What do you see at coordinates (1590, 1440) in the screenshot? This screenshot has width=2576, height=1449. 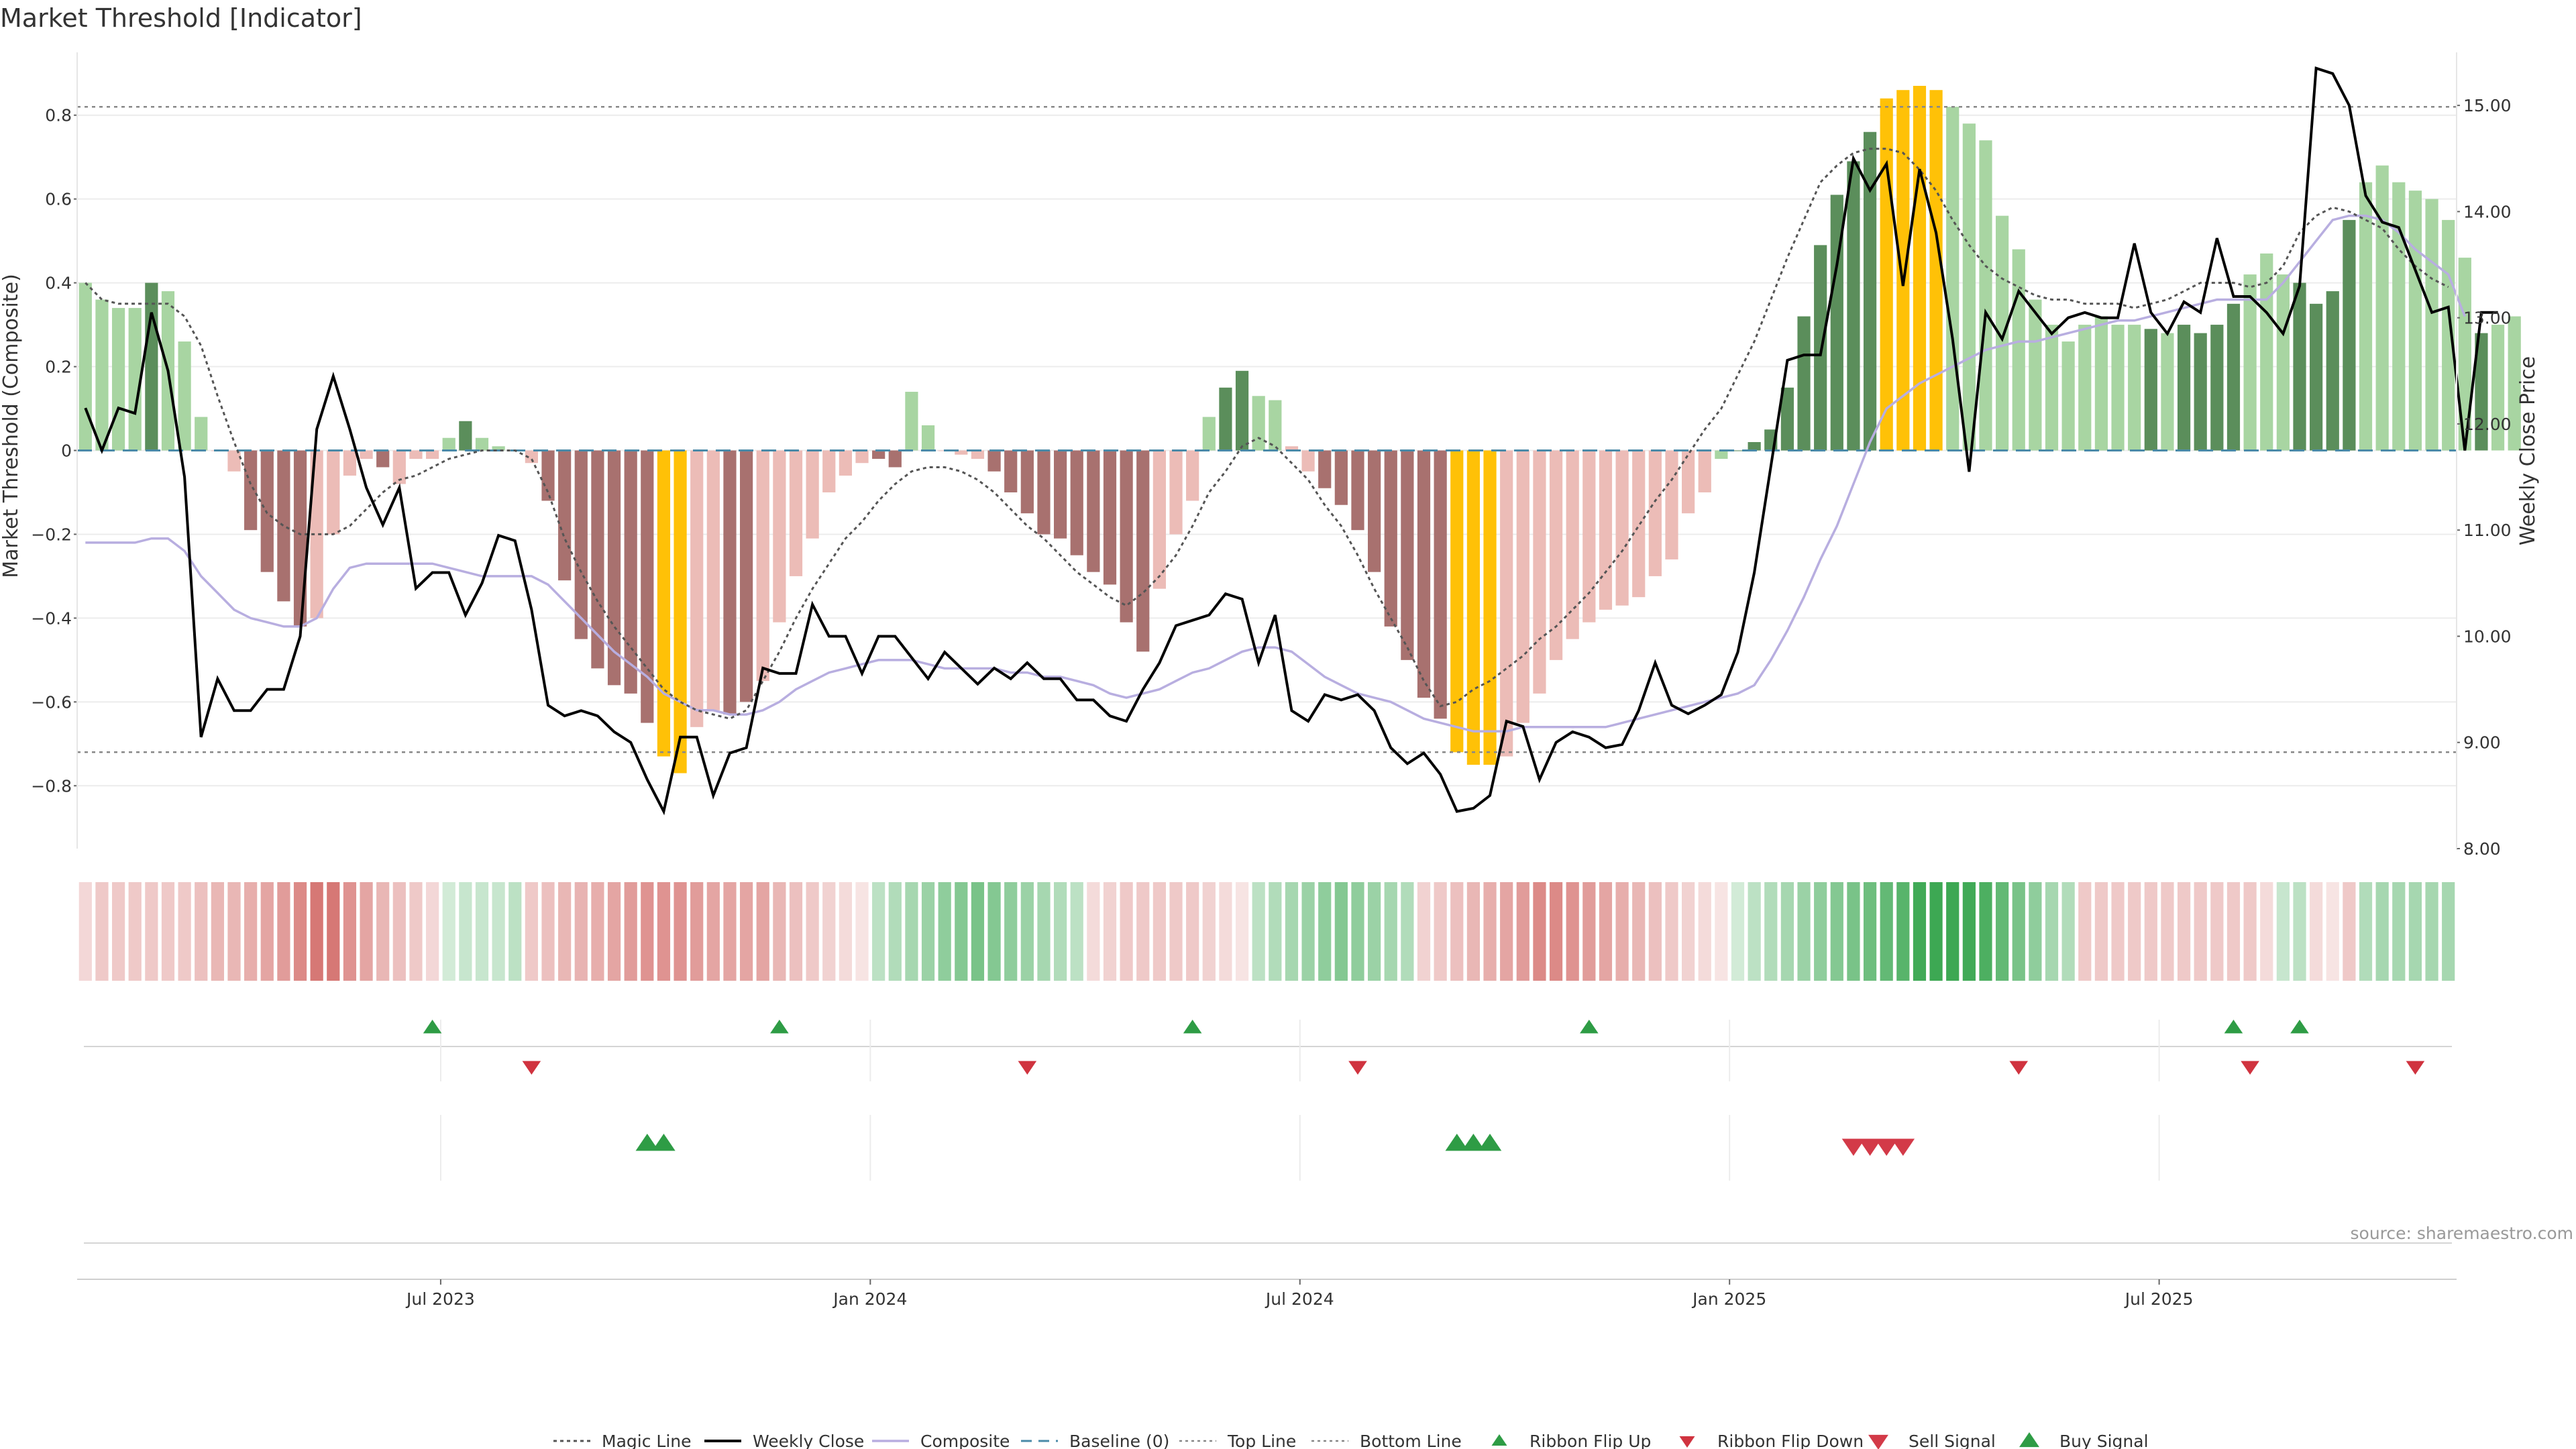 I see `legend-label: Ribbon Flip Up` at bounding box center [1590, 1440].